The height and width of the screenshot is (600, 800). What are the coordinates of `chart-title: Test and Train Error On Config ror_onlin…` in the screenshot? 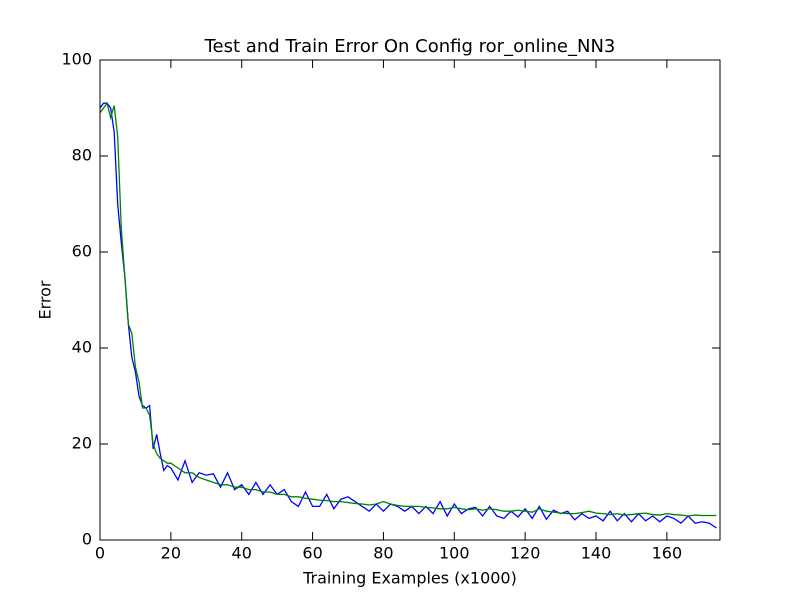 It's located at (410, 46).